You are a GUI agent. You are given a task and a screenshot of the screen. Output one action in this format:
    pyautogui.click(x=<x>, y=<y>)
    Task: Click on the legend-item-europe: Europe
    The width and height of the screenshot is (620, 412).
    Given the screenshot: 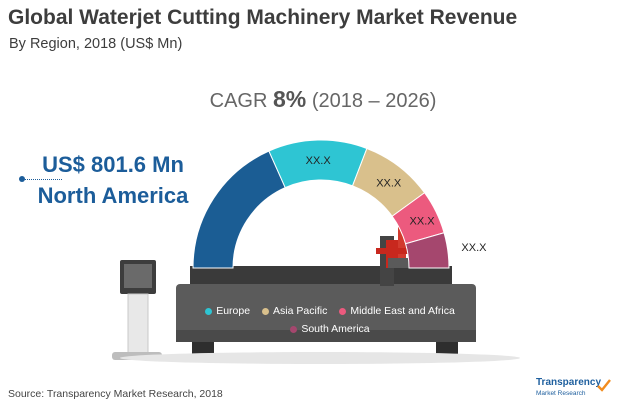 What is the action you would take?
    pyautogui.click(x=227, y=311)
    